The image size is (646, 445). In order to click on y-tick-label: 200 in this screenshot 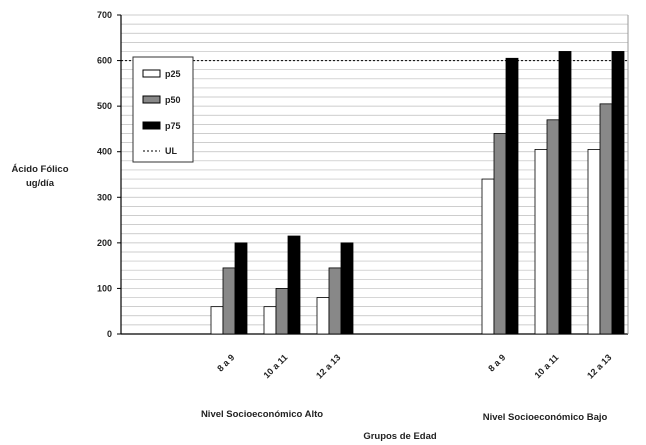, I will do `click(104, 243)`.